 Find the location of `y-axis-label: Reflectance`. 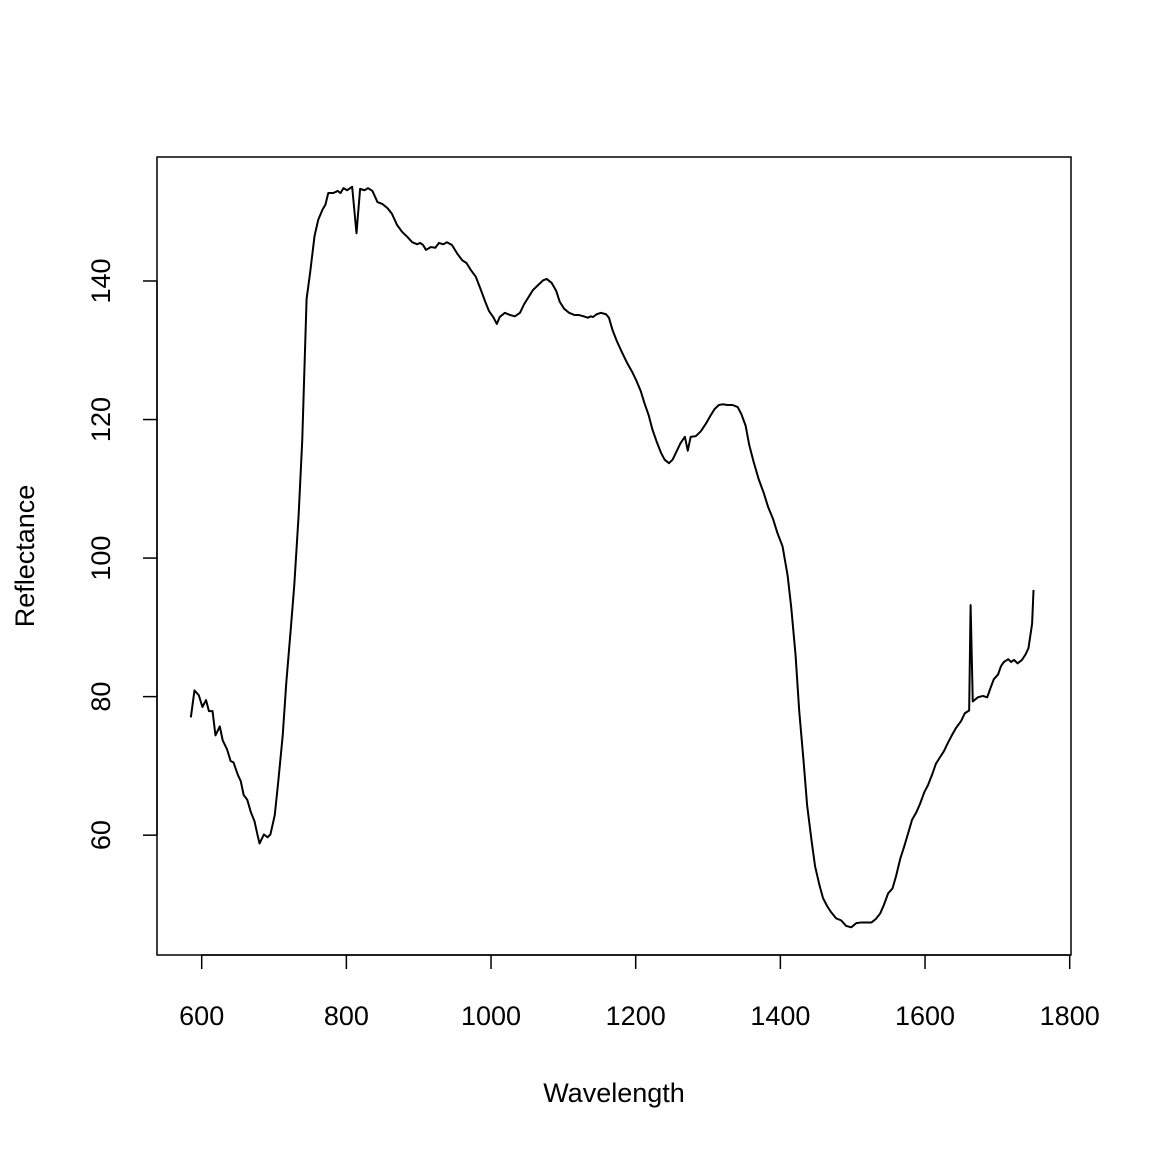

y-axis-label: Reflectance is located at coordinates (25, 556).